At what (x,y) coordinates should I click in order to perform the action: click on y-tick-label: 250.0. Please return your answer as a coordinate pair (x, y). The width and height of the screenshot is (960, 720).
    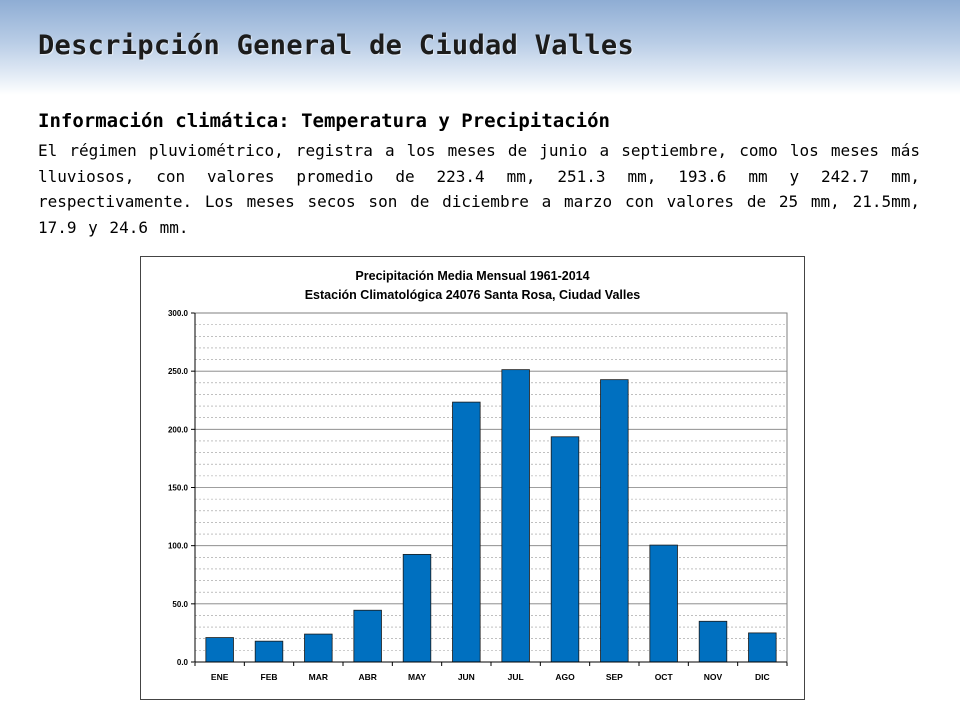
    Looking at the image, I should click on (178, 371).